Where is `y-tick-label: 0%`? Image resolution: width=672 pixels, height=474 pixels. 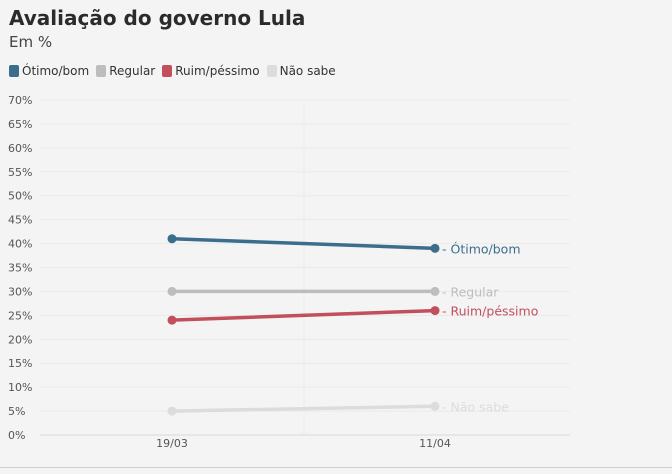
y-tick-label: 0% is located at coordinates (16, 435).